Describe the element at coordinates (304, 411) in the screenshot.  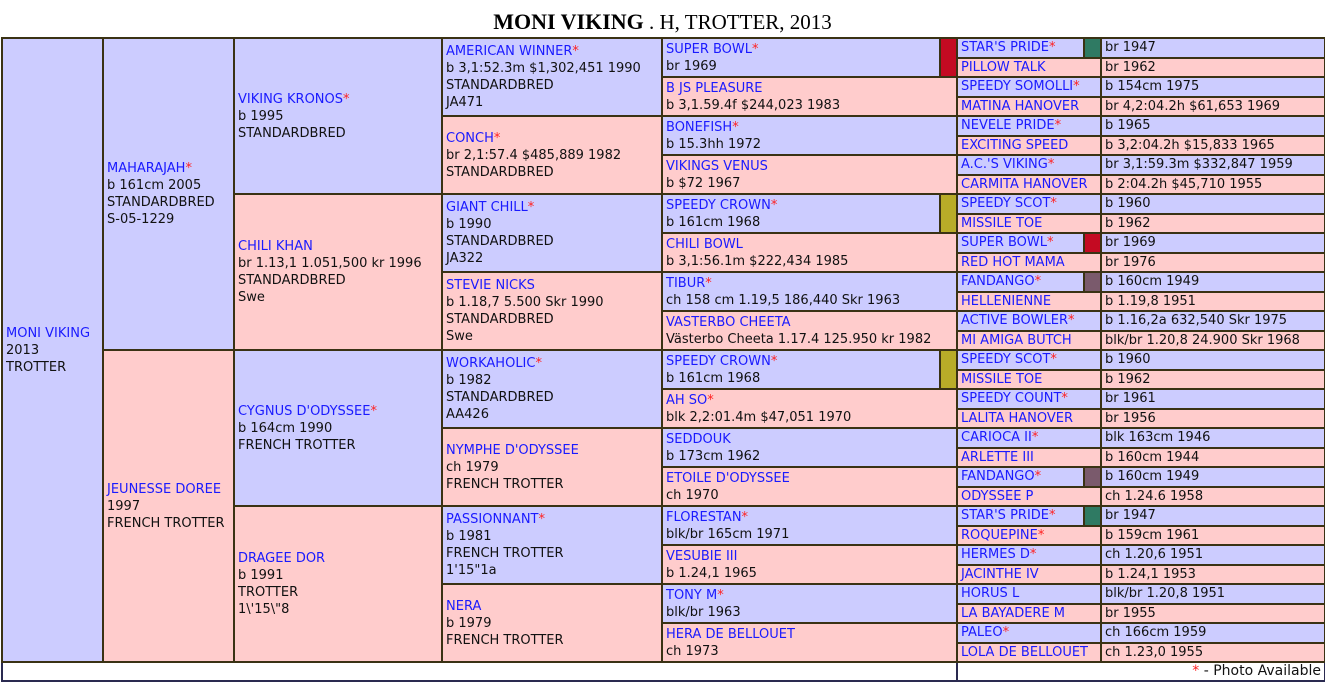
I see `horse-name-link: CYGNUS D'ODYSSEE` at that location.